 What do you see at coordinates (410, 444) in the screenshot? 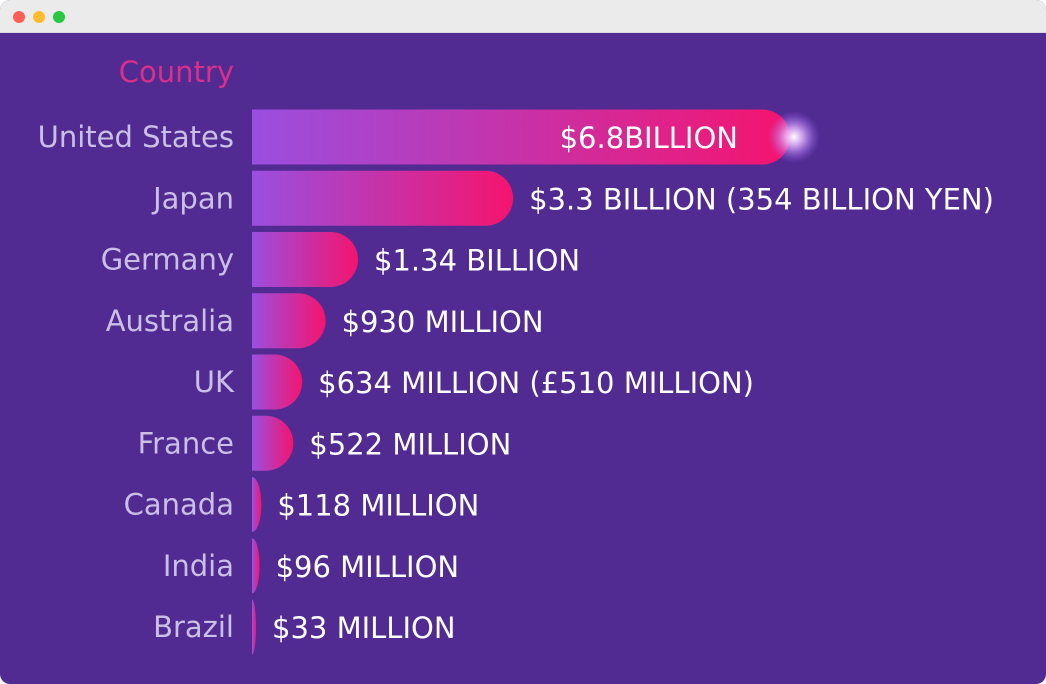
I see `value-label: $522 MILLION` at bounding box center [410, 444].